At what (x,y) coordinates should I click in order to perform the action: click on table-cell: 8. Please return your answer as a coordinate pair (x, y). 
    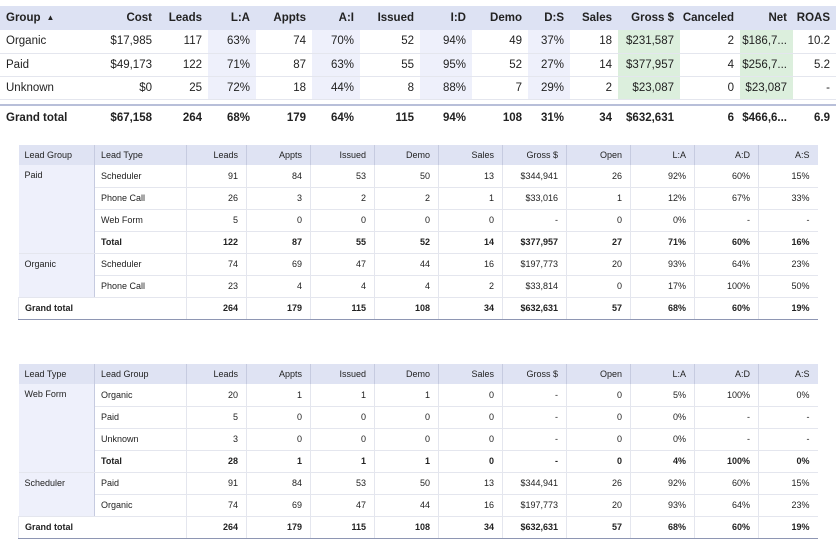
    Looking at the image, I should click on (390, 88).